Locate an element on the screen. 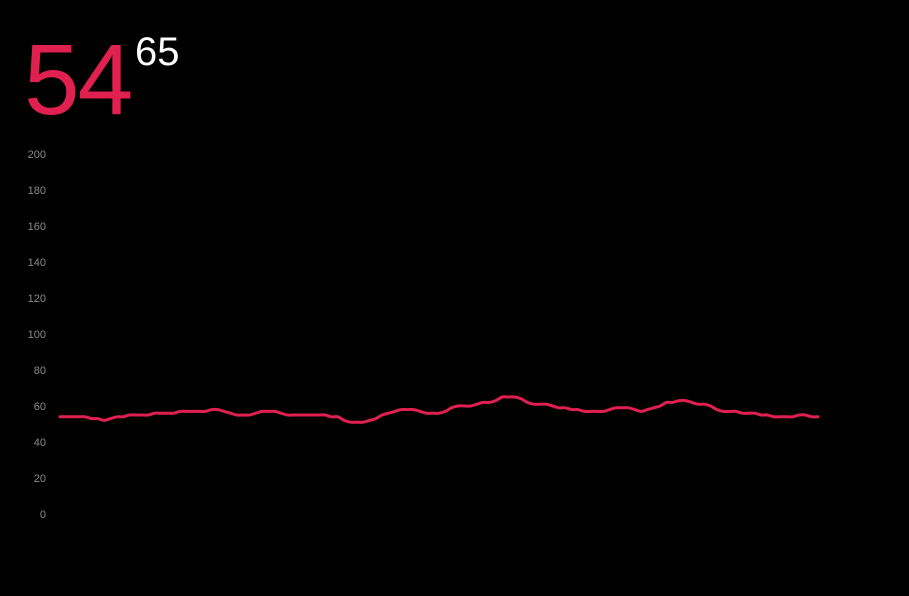 The image size is (909, 596). y-tick-label: 180 is located at coordinates (37, 191).